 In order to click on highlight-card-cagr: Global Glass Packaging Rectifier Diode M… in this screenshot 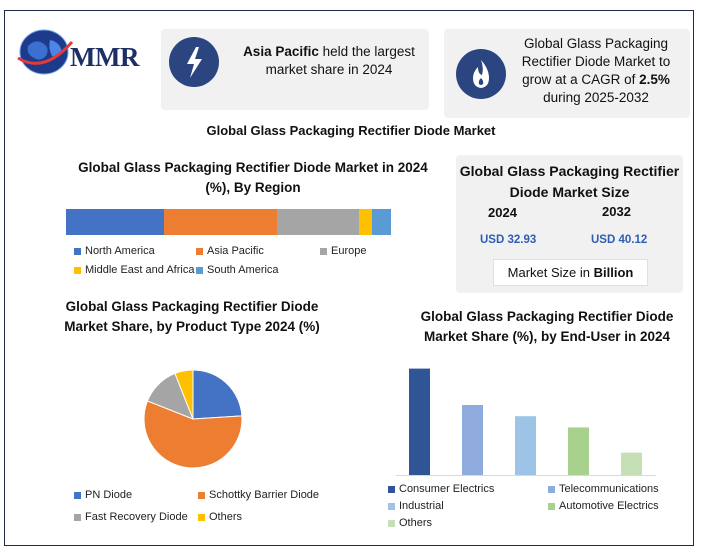, I will do `click(567, 73)`.